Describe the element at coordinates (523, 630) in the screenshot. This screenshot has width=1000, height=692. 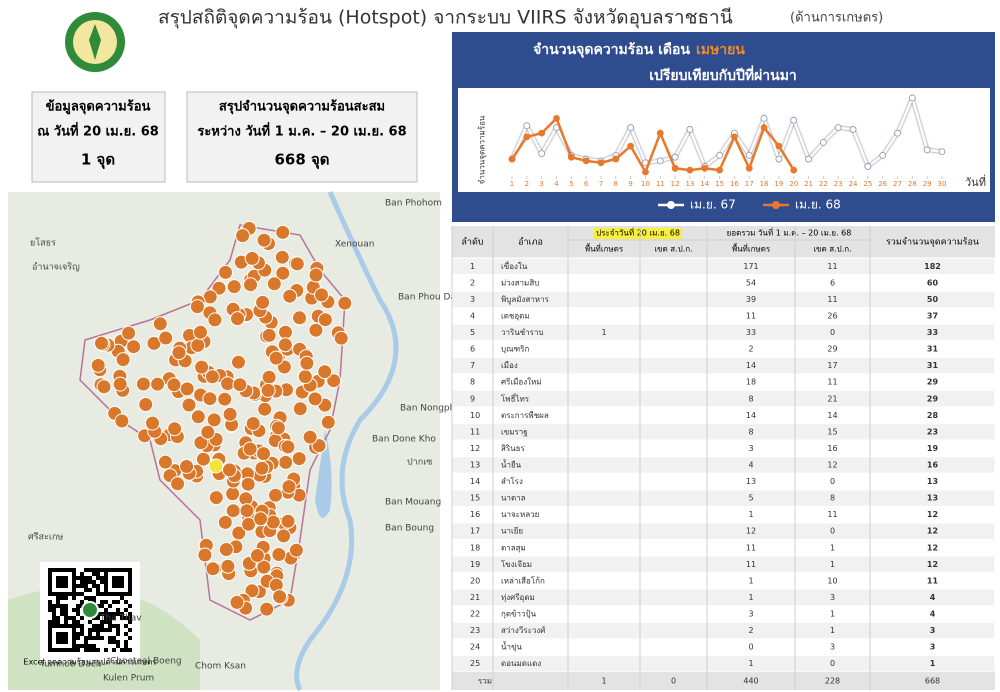
I see `table-cell: สว่างวีระวงศ์` at that location.